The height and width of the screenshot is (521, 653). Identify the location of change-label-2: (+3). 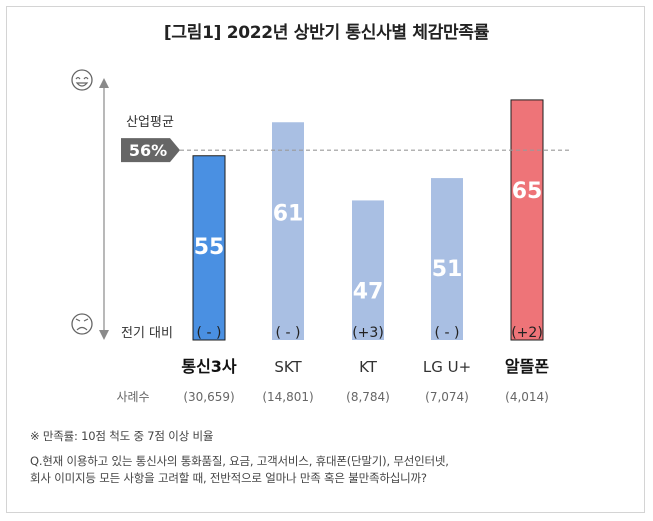
(368, 333).